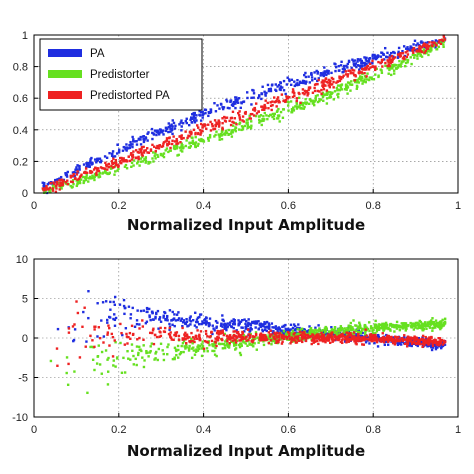 This screenshot has width=474, height=474. Describe the element at coordinates (20, 418) in the screenshot. I see `y-tick-label: -10` at that location.